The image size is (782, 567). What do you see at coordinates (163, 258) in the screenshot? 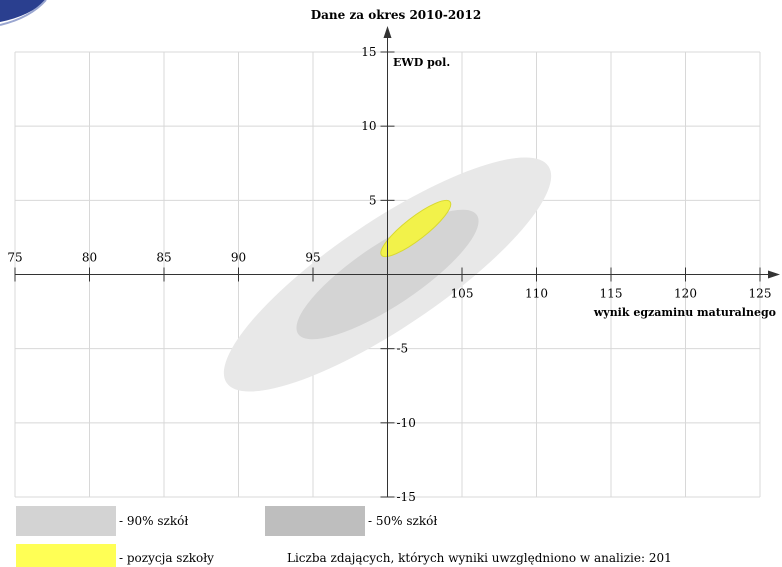
I see `x-tick-label-85: 85` at bounding box center [163, 258].